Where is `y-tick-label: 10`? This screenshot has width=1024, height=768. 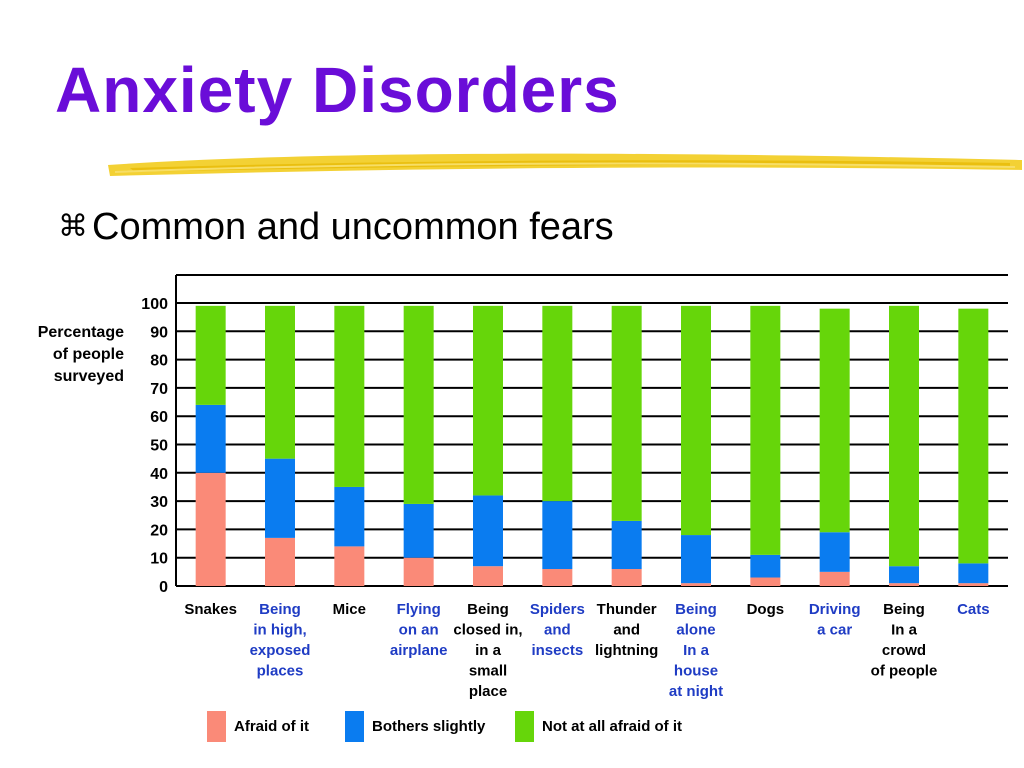
y-tick-label: 10 is located at coordinates (159, 559).